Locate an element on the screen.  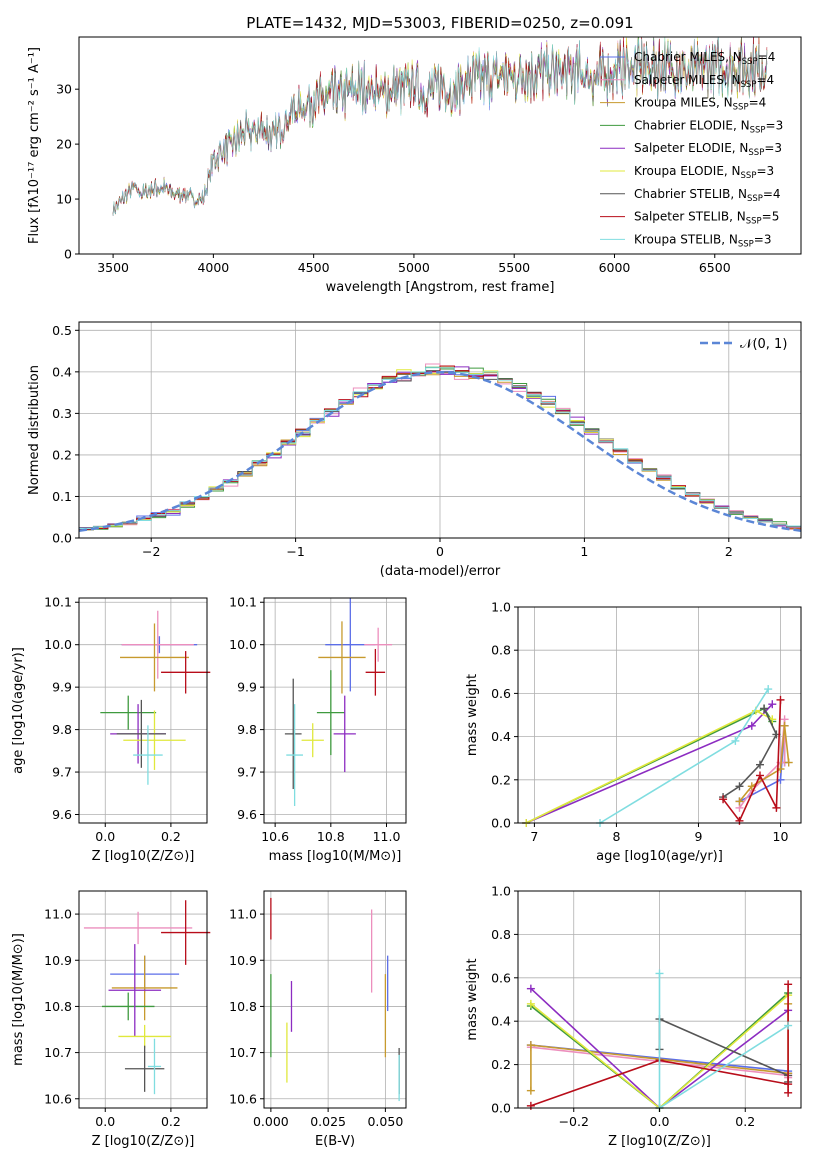
x-axis-label: E(B-V) is located at coordinates (335, 1141).